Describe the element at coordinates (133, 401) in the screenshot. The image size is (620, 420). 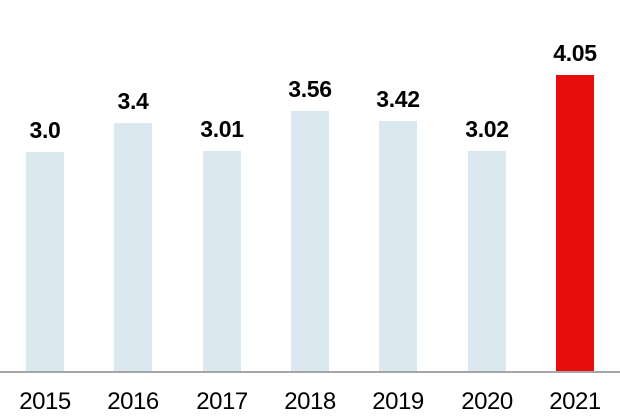
I see `x-tick-label-2016: 2016` at that location.